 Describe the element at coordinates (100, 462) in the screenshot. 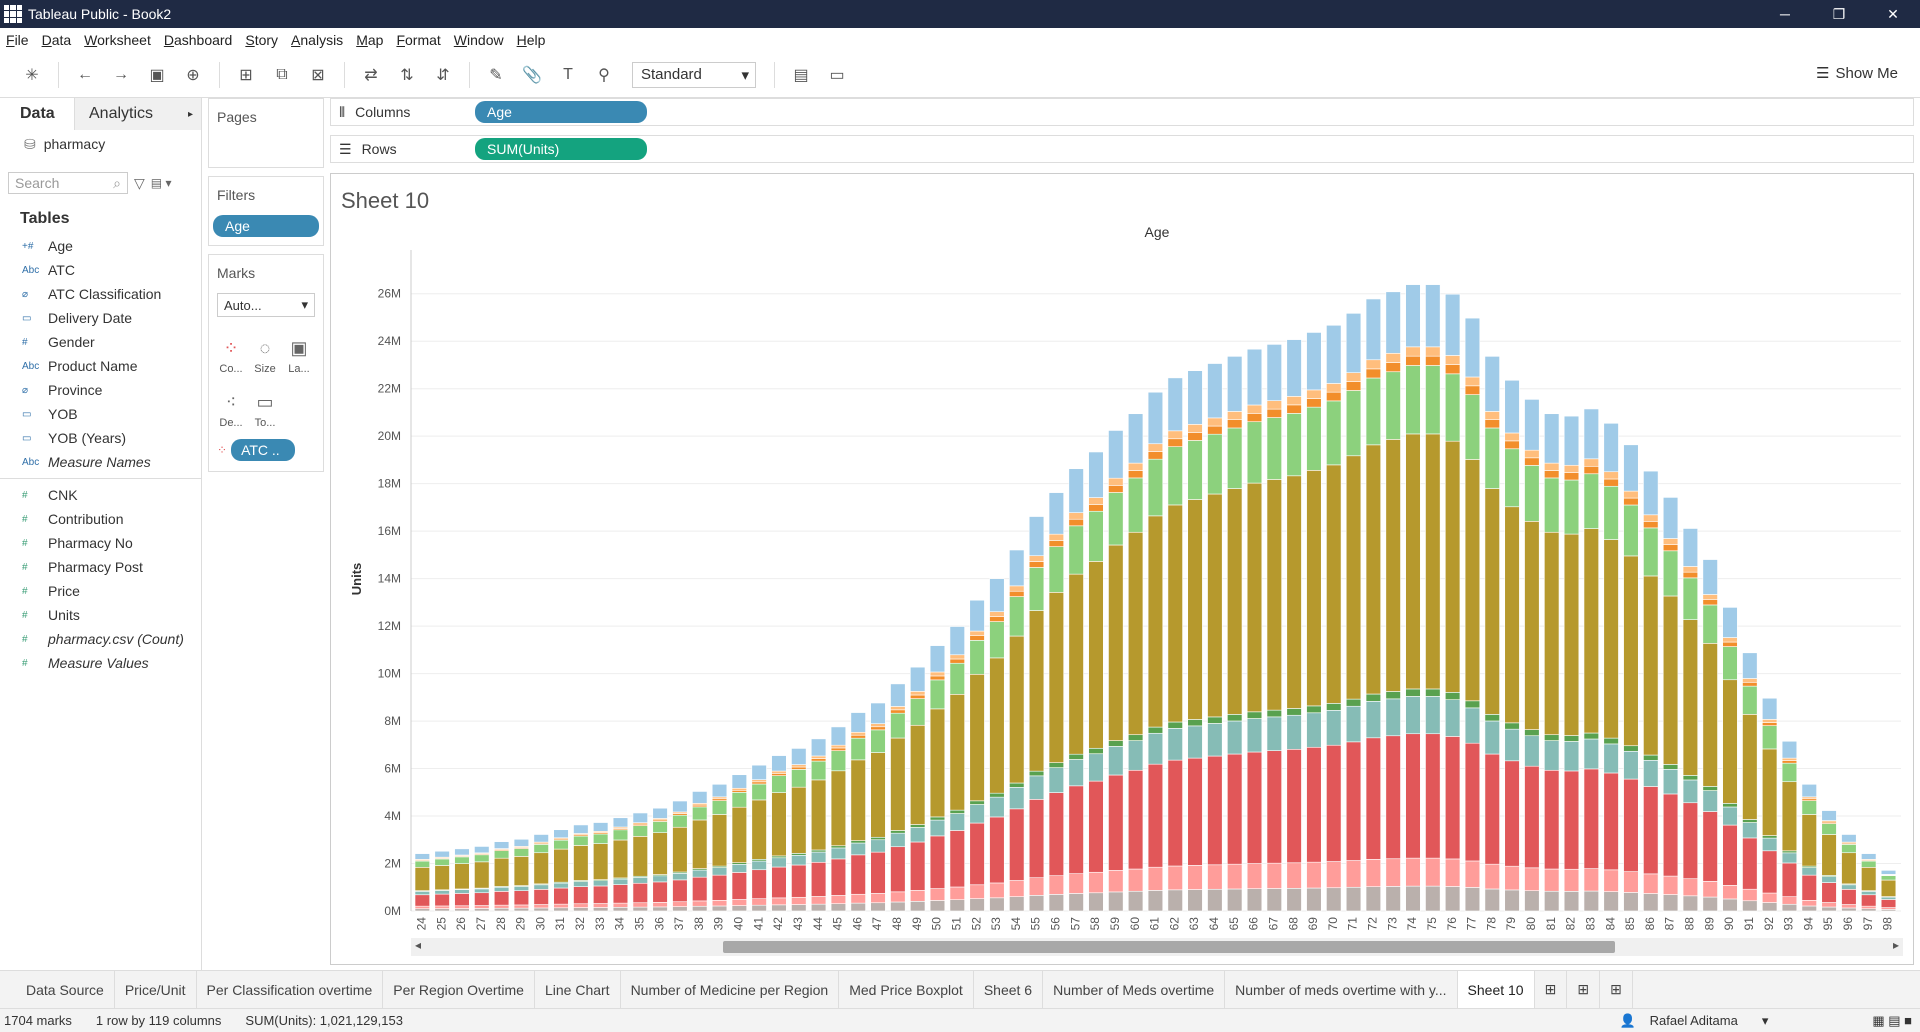

I see `field-item: Abc Measure Names` at that location.